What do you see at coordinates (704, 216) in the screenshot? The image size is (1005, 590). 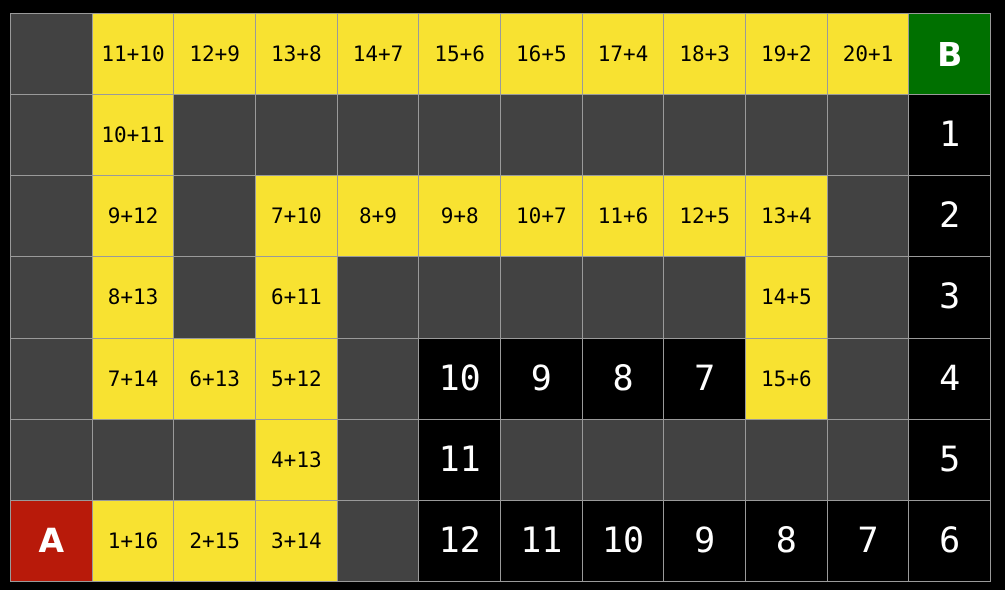 I see `path-cell: 12+5` at bounding box center [704, 216].